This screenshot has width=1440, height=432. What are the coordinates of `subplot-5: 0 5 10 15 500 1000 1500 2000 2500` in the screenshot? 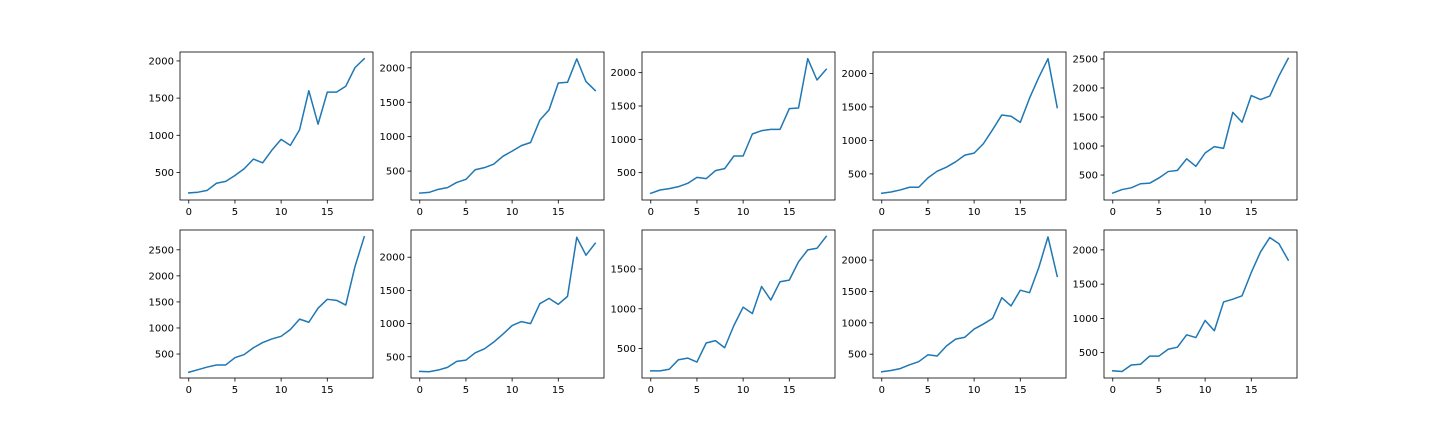 It's located at (1185, 134).